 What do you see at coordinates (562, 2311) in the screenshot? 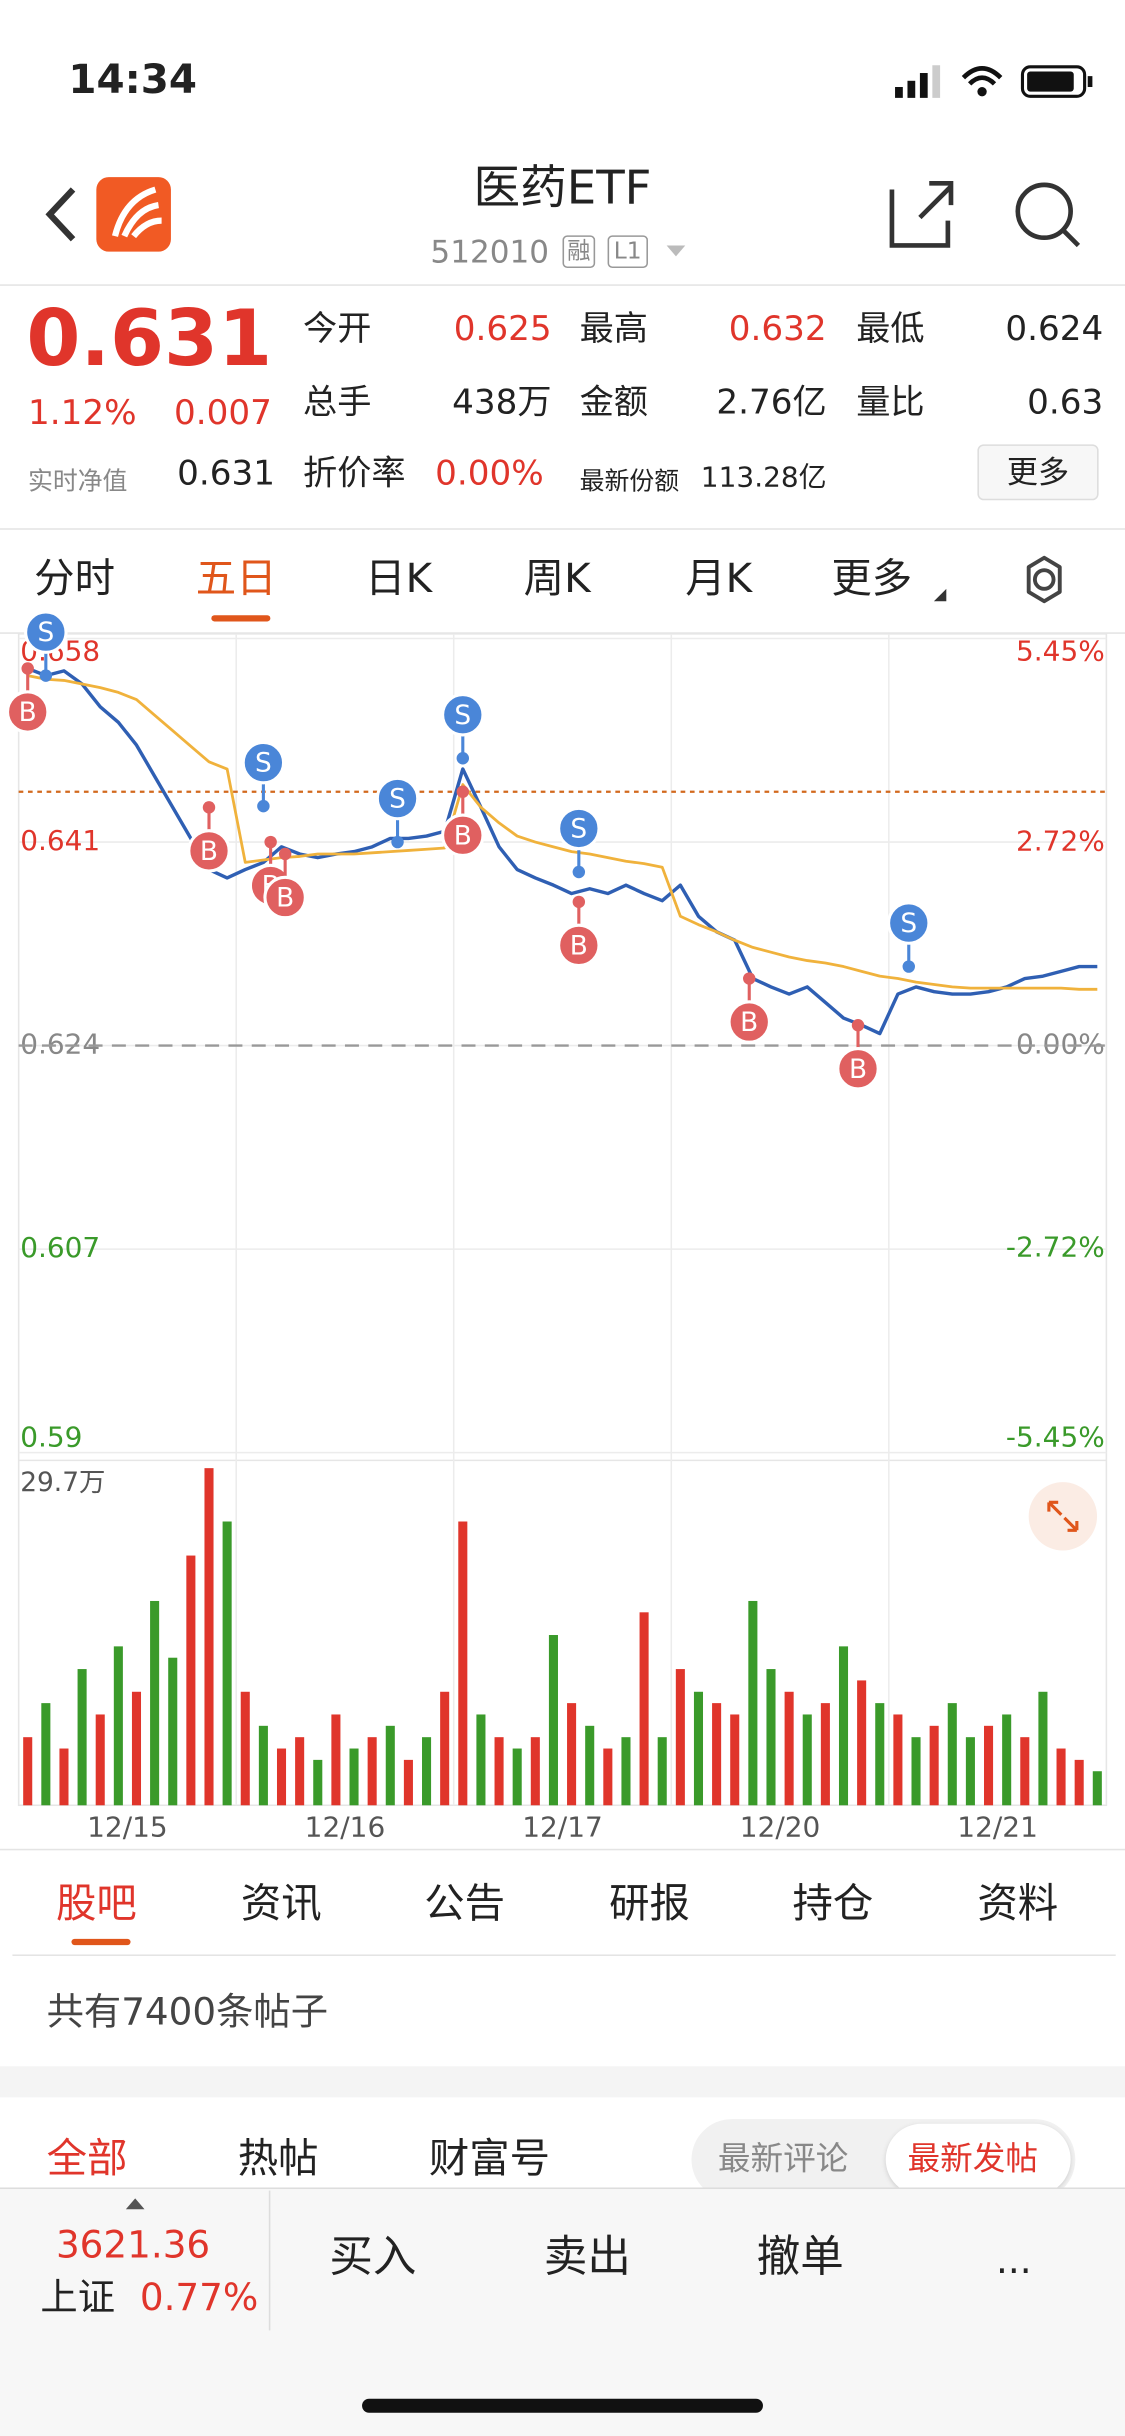
I see `bottom-bar` at bounding box center [562, 2311].